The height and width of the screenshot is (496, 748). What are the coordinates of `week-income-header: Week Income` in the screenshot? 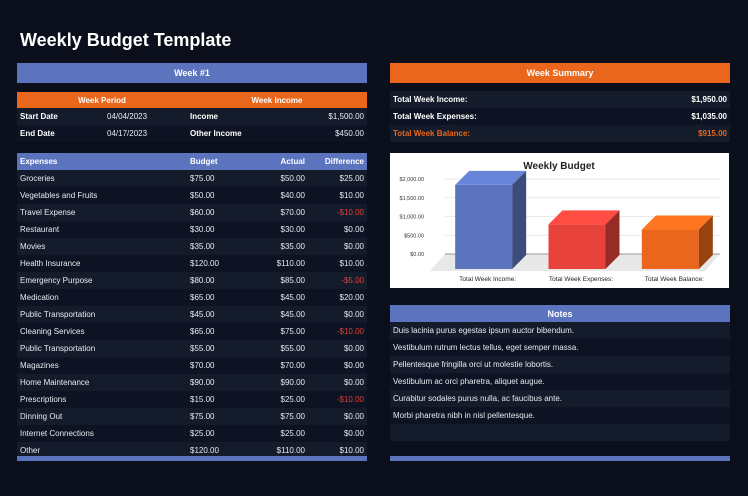 It's located at (277, 100).